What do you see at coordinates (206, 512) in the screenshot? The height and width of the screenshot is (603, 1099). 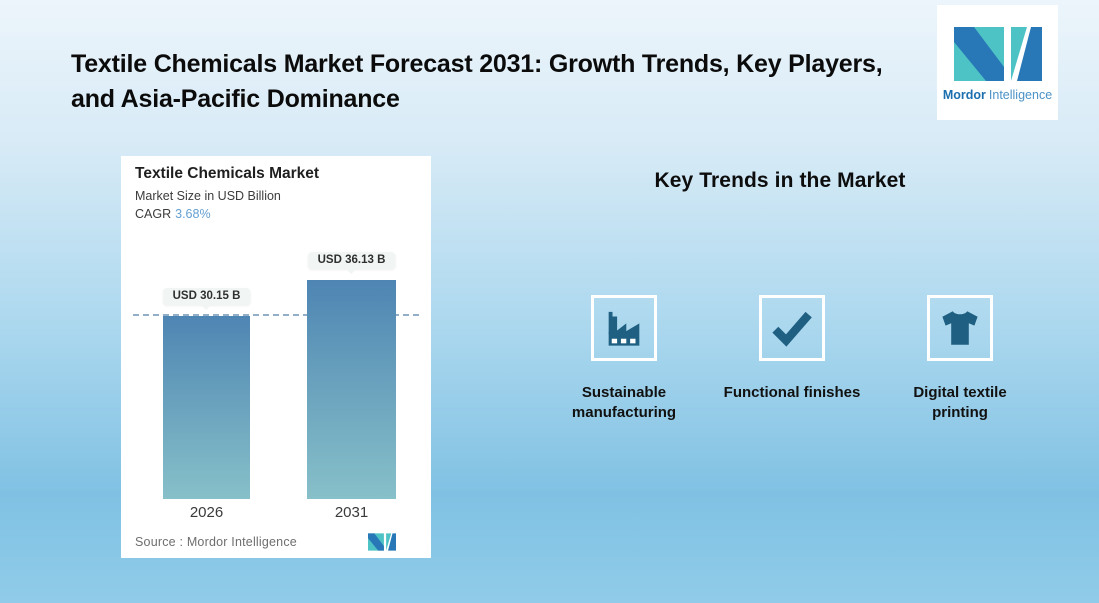 I see `x-axis-label-2026: 2026` at bounding box center [206, 512].